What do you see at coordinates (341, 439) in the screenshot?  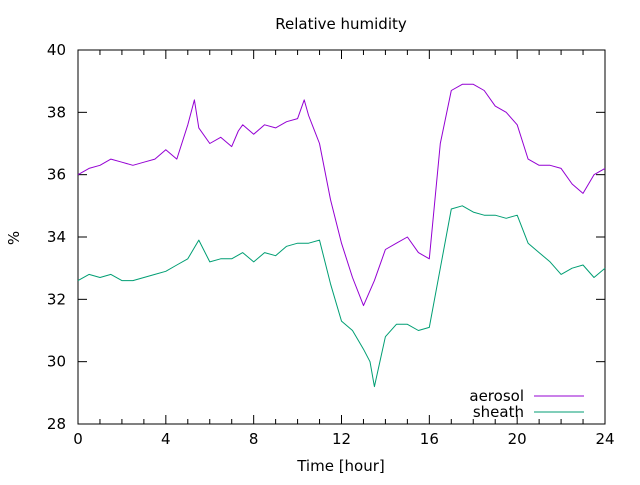 I see `x-tick-label: 12` at bounding box center [341, 439].